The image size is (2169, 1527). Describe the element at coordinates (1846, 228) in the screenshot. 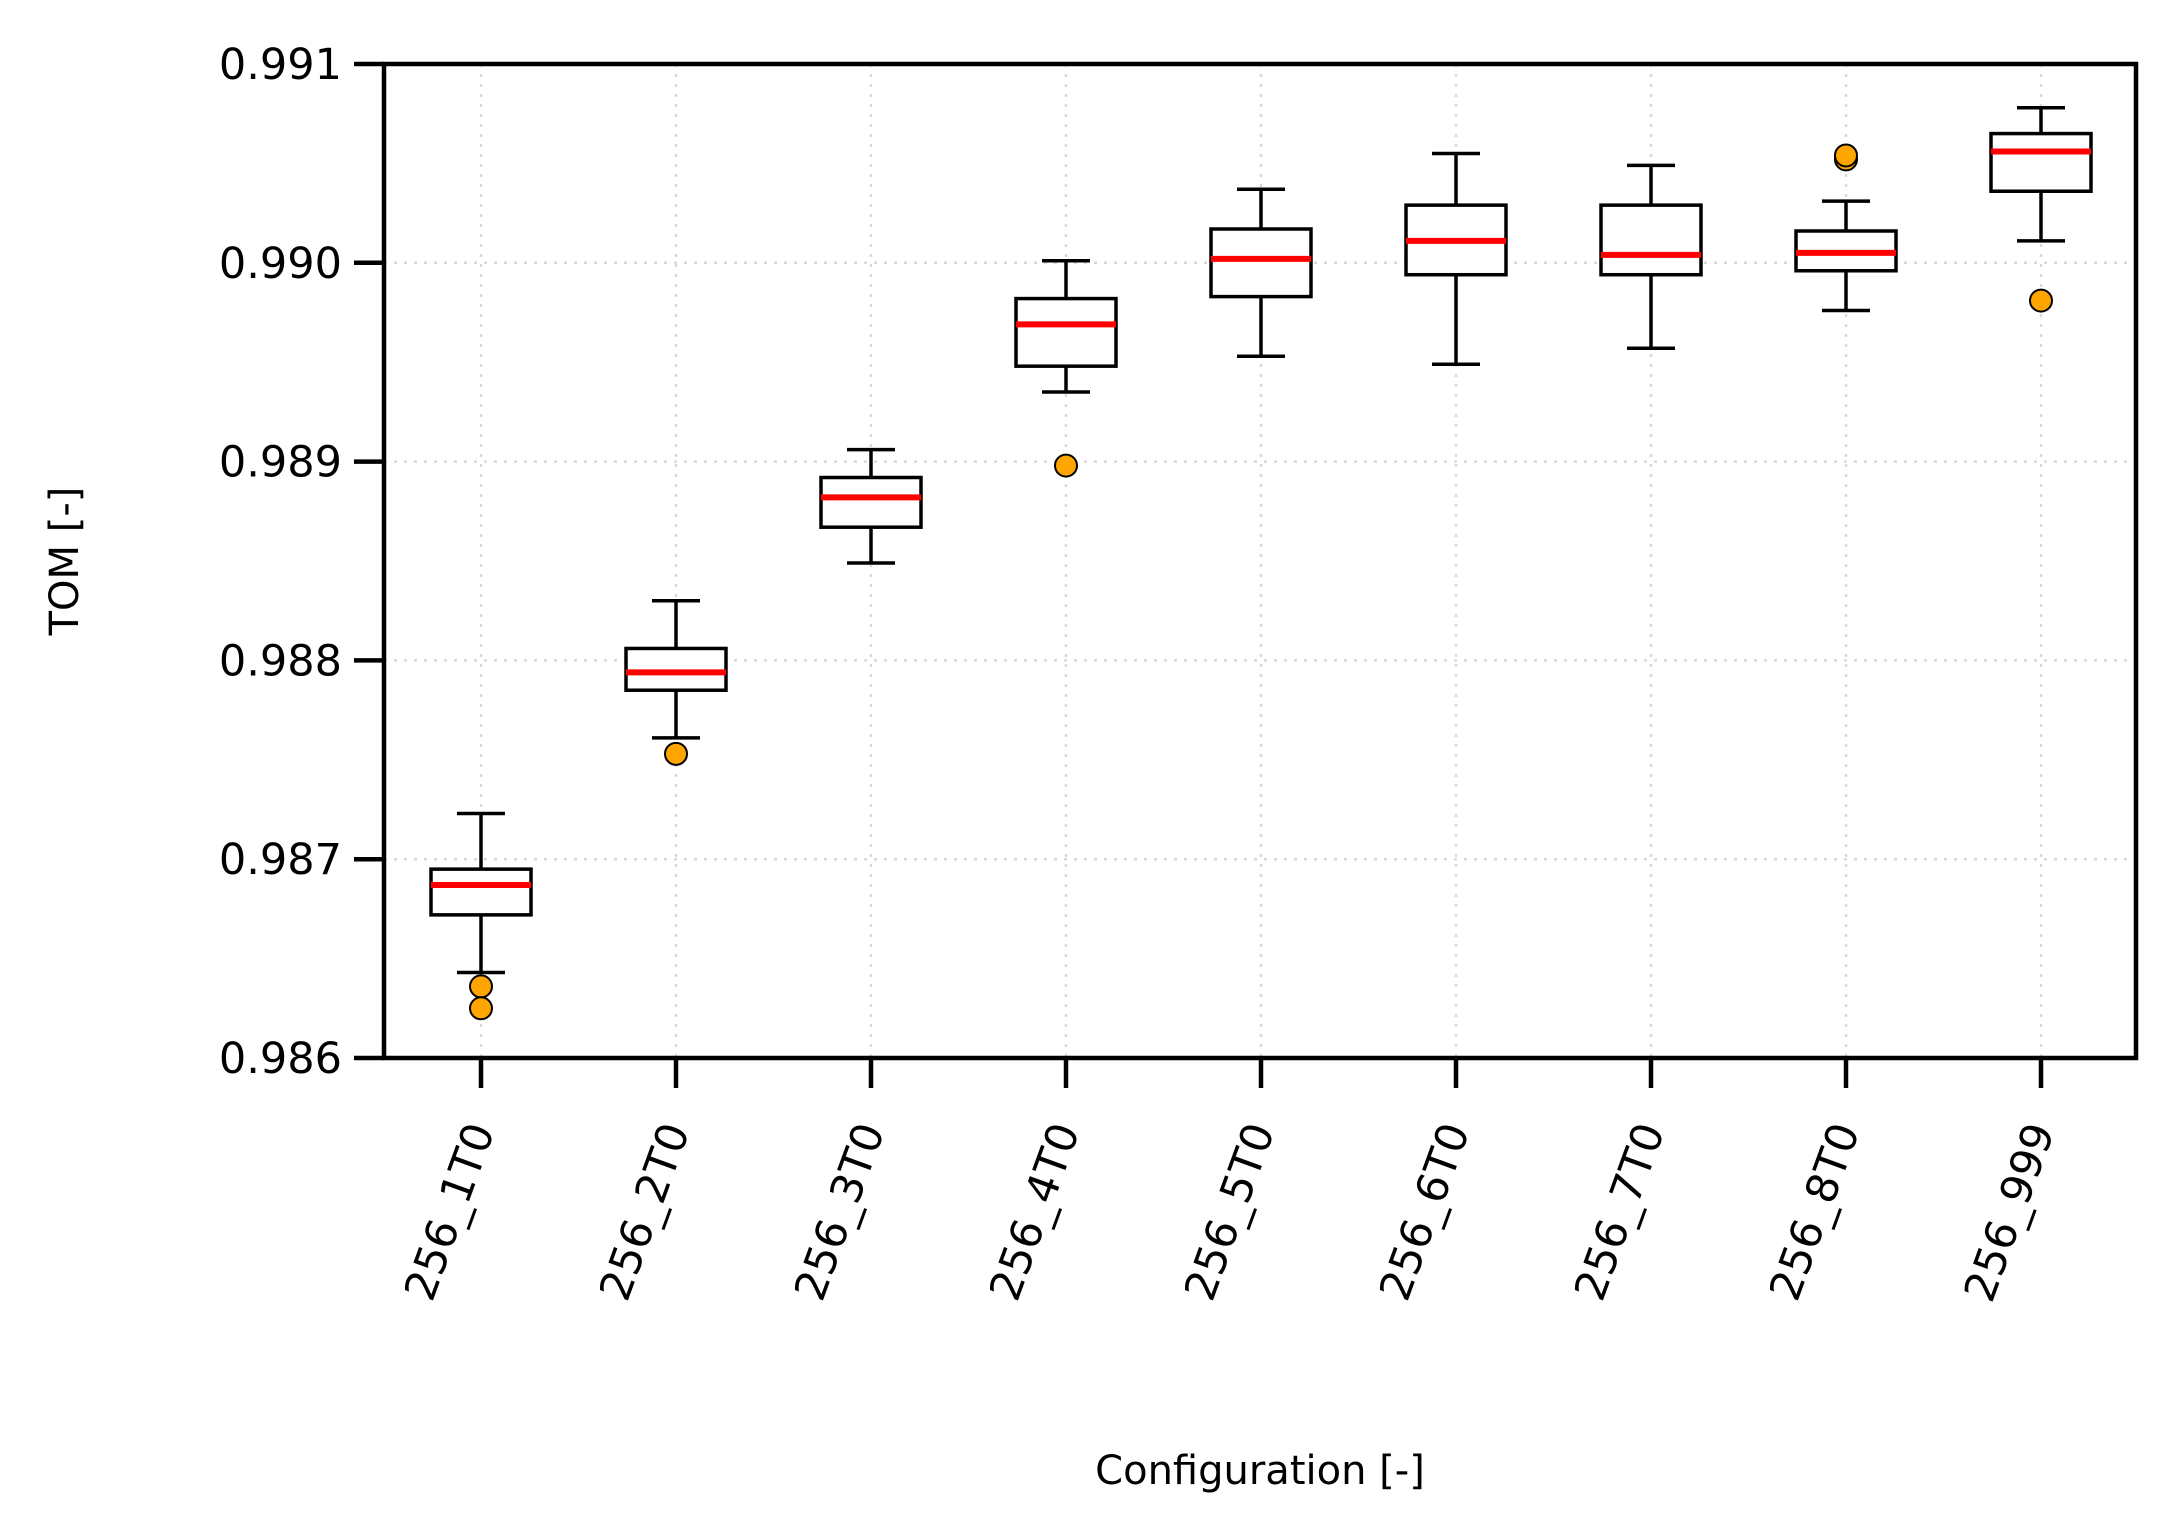

I see `box-256_8T0` at that location.